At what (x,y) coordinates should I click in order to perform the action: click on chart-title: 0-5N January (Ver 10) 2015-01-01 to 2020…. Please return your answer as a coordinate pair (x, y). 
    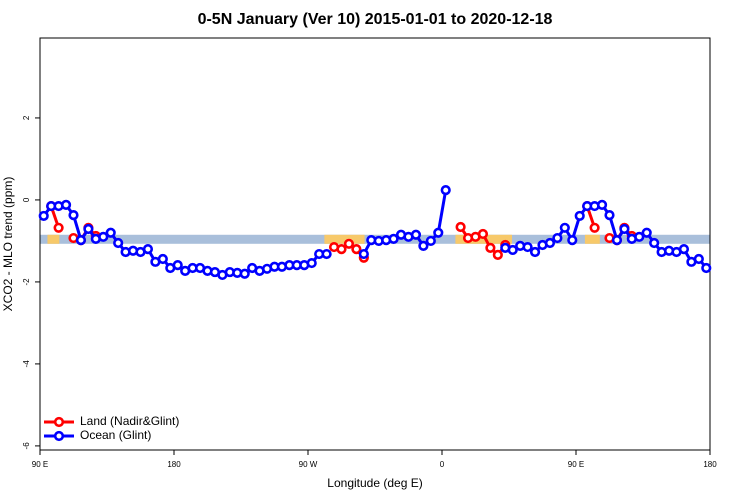
    Looking at the image, I should click on (375, 19).